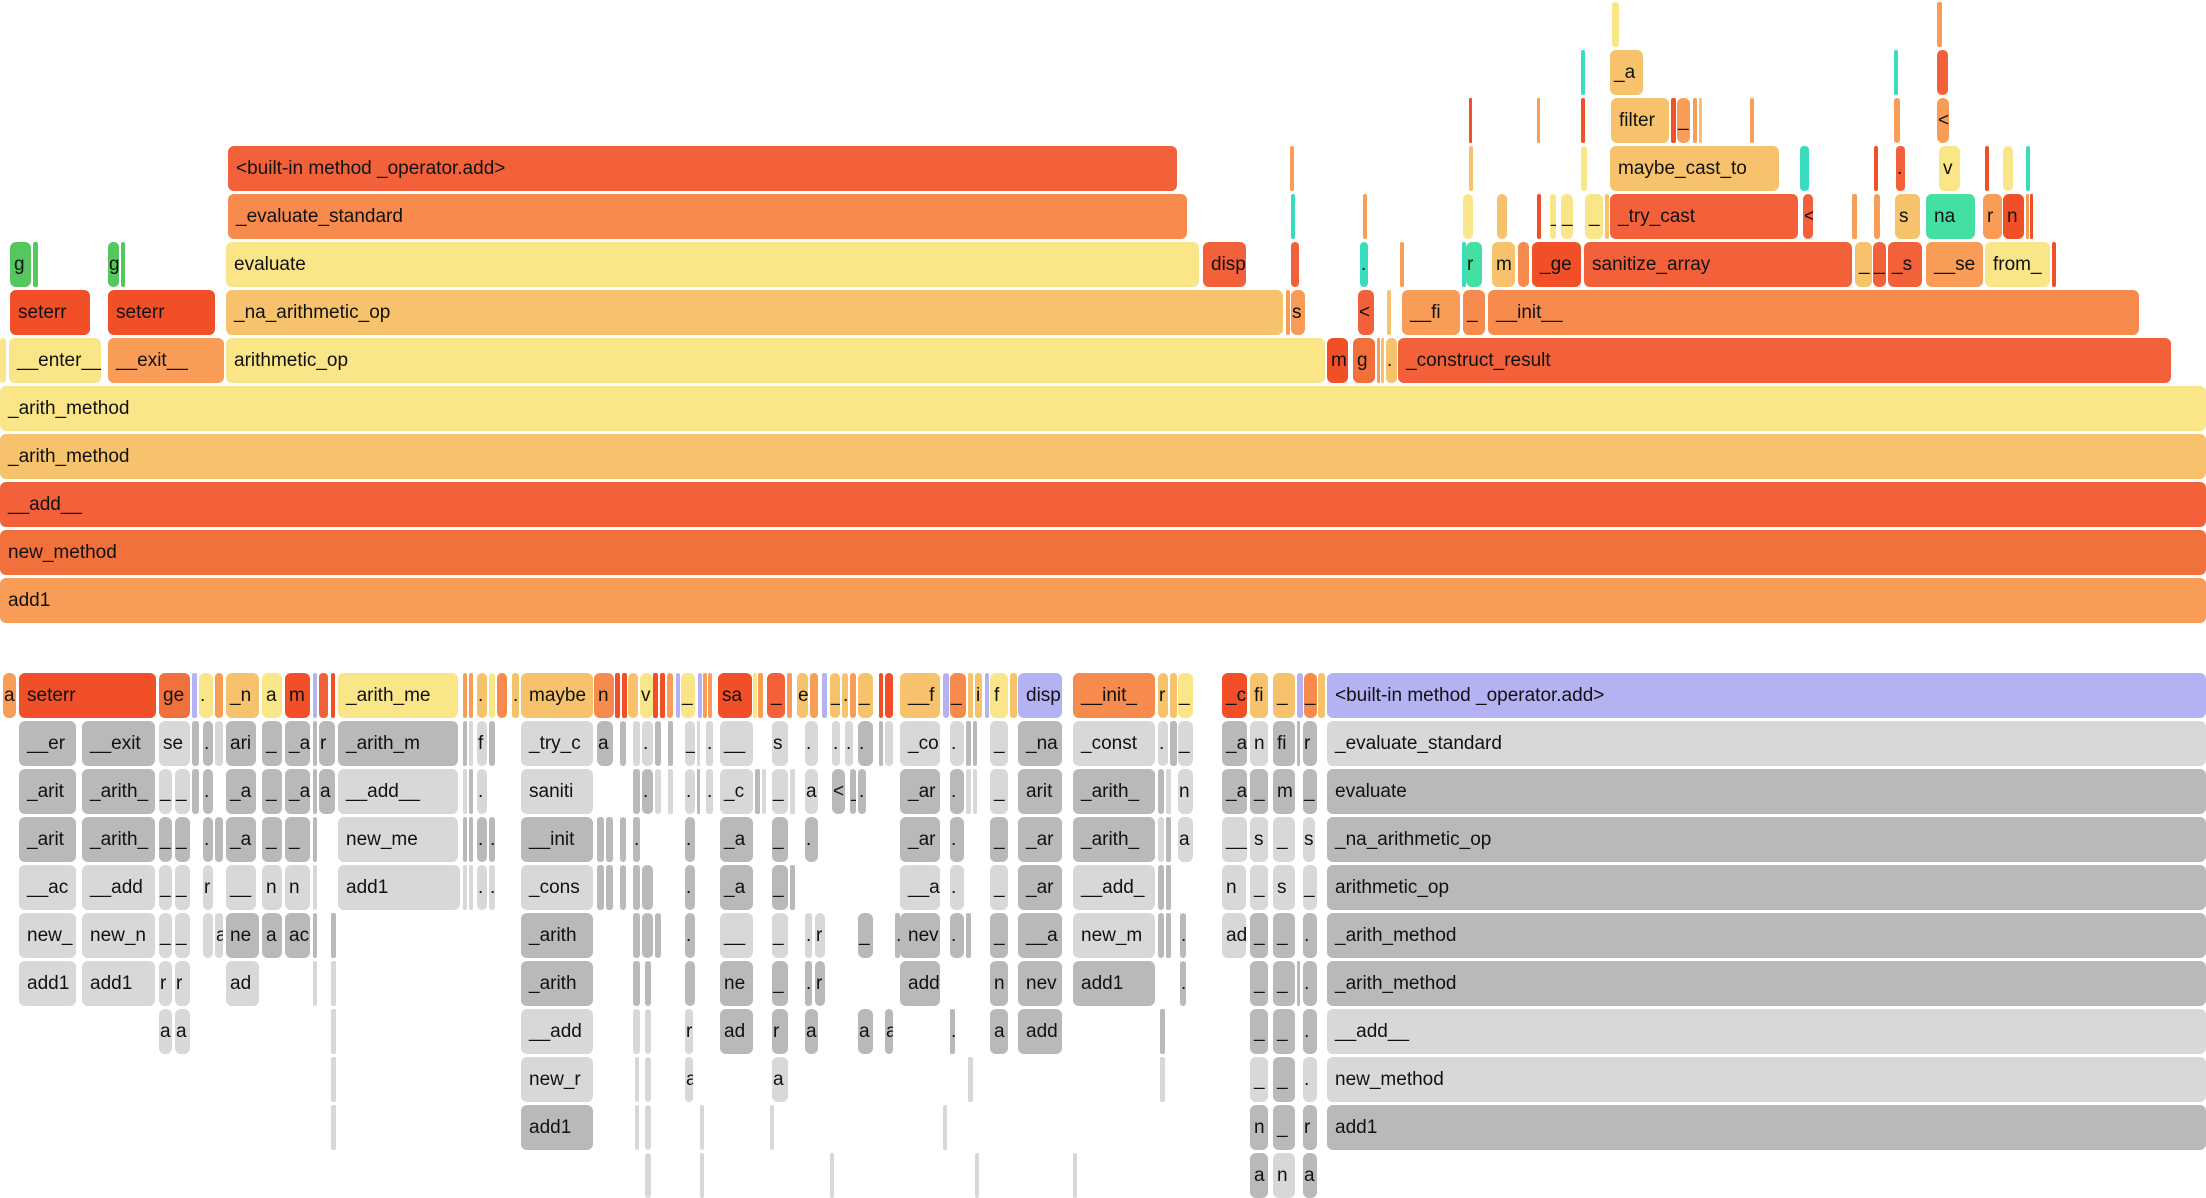 This screenshot has width=2206, height=1198. I want to click on frame-bar: __enter__, so click(55, 360).